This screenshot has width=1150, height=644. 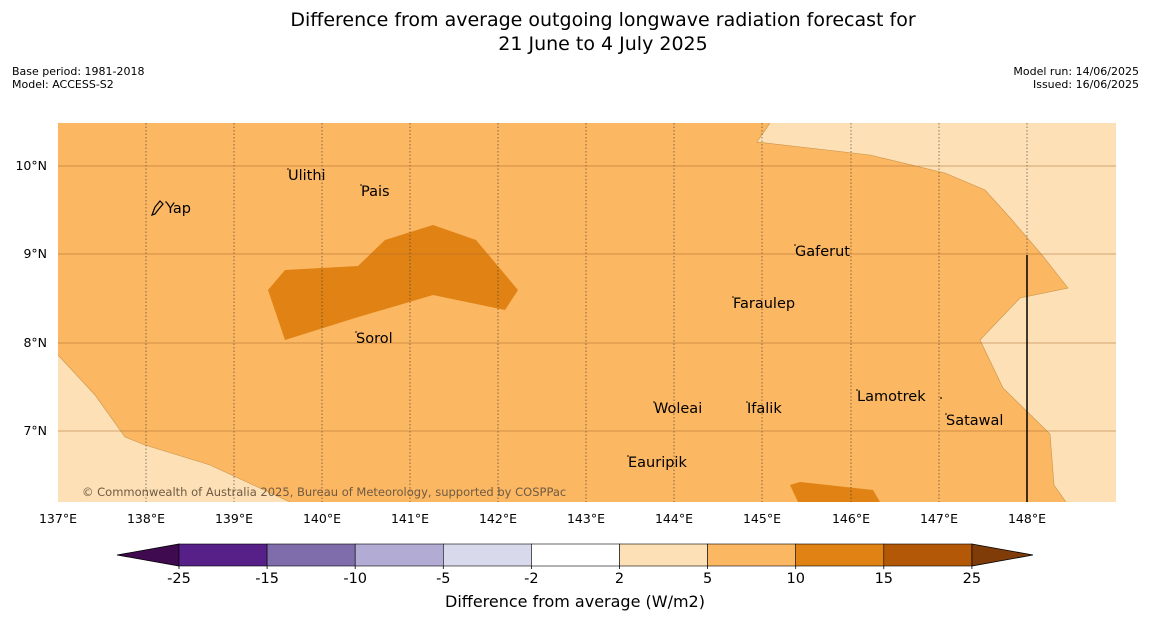 What do you see at coordinates (443, 579) in the screenshot?
I see `colorbar-tick-label: -5` at bounding box center [443, 579].